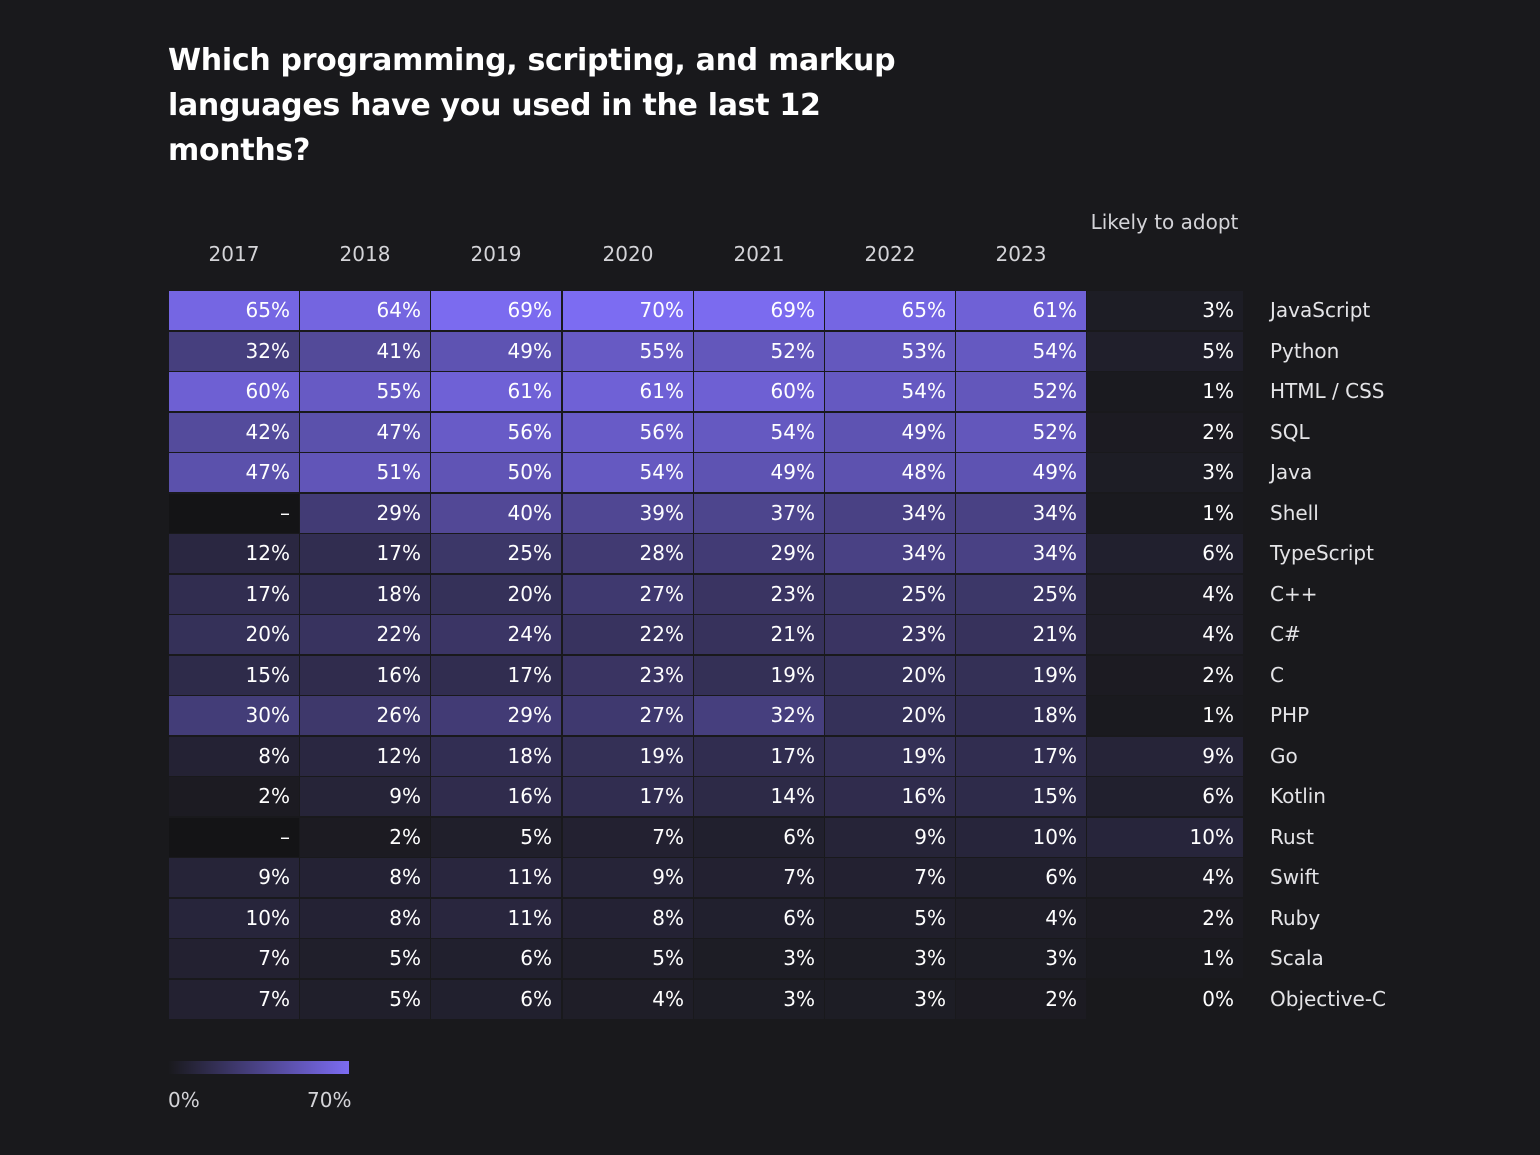 The height and width of the screenshot is (1155, 1540). What do you see at coordinates (890, 351) in the screenshot?
I see `heatmap-cell: 53%` at bounding box center [890, 351].